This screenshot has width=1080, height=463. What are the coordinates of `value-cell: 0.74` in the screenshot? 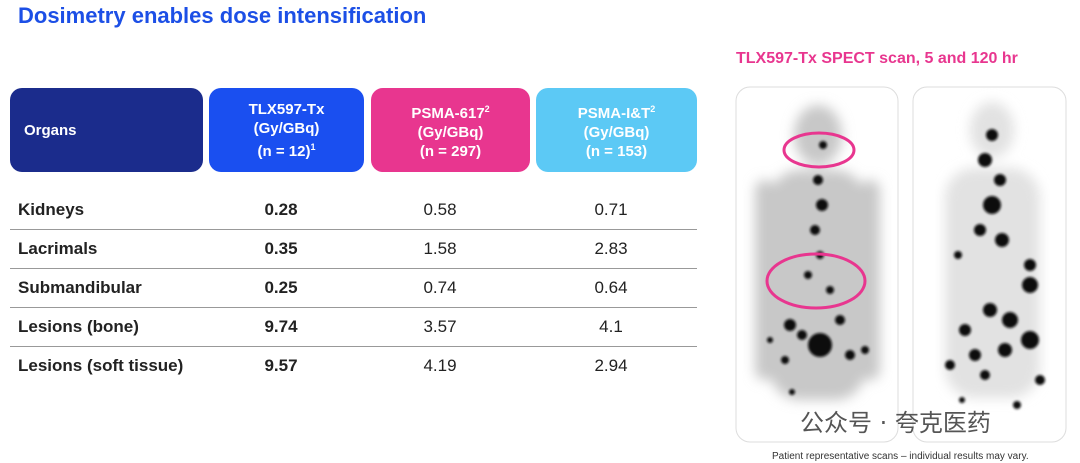 It's located at (440, 287).